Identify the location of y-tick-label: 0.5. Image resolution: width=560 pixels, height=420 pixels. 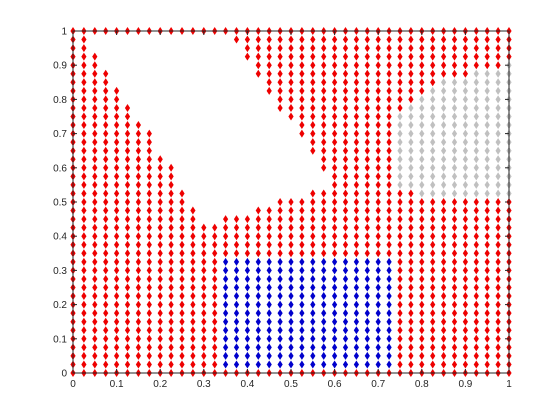
(60, 203).